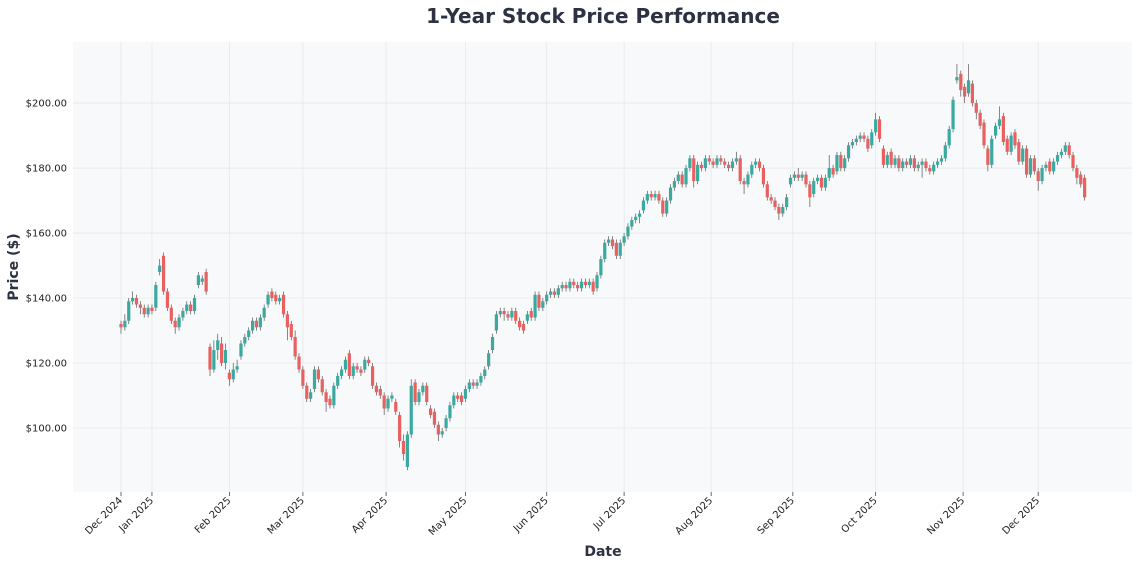  I want to click on x-tick-label: Aug 2025, so click(694, 516).